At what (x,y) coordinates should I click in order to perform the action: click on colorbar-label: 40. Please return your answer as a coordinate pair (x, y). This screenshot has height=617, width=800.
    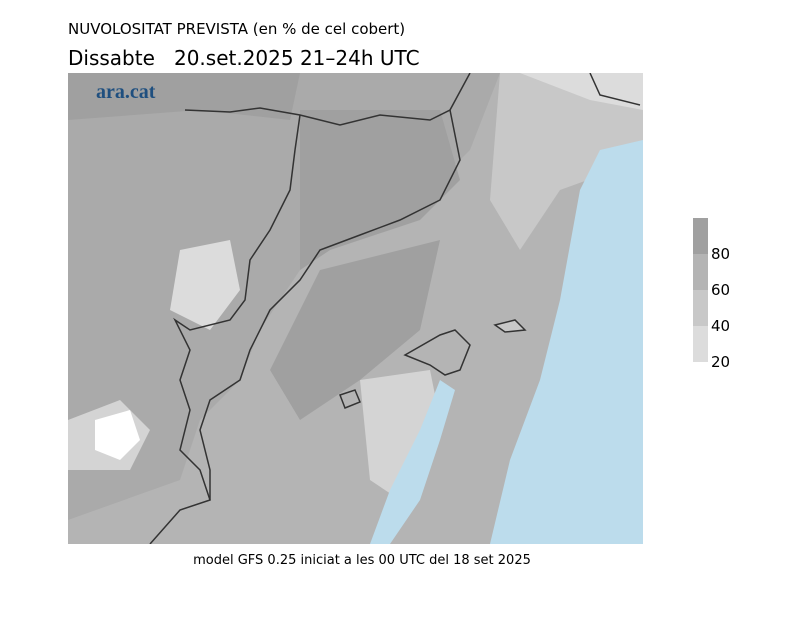
    Looking at the image, I should click on (720, 326).